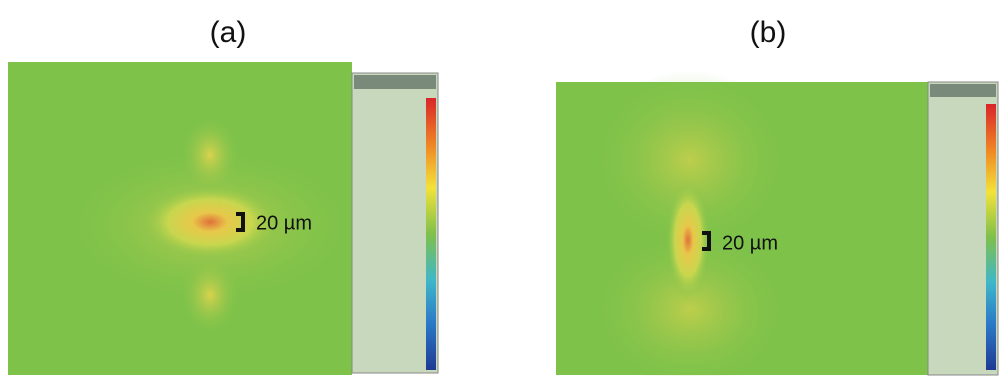 Image resolution: width=1002 pixels, height=376 pixels. I want to click on panel-label: (b), so click(768, 32).